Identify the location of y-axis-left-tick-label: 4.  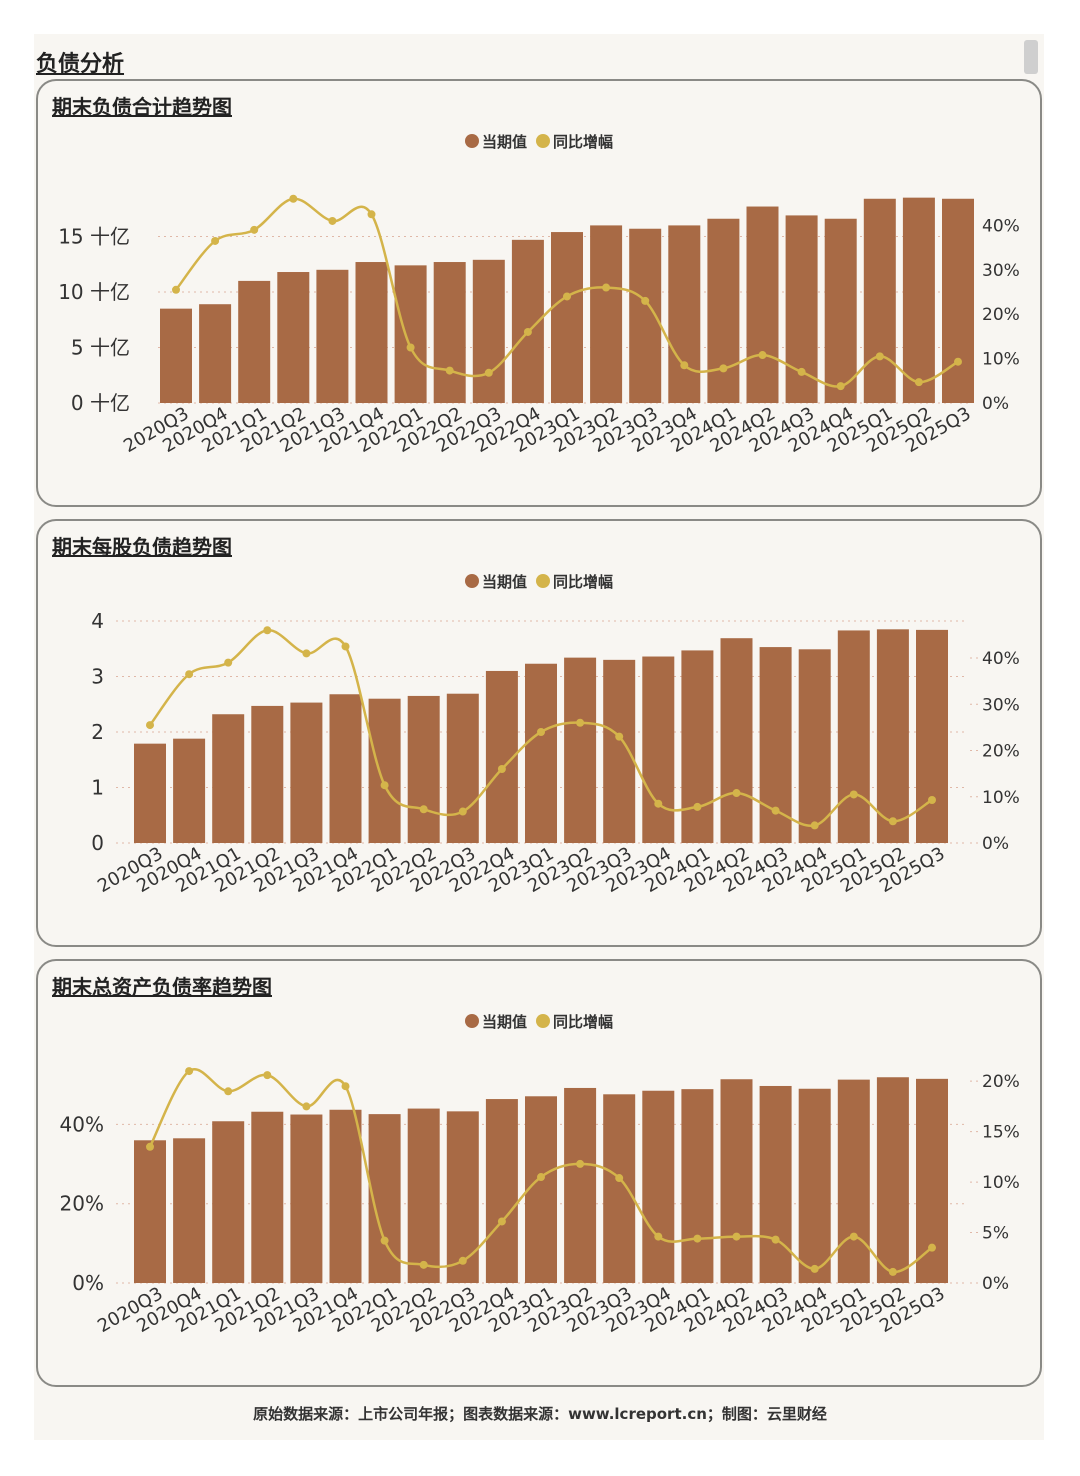
(97, 621).